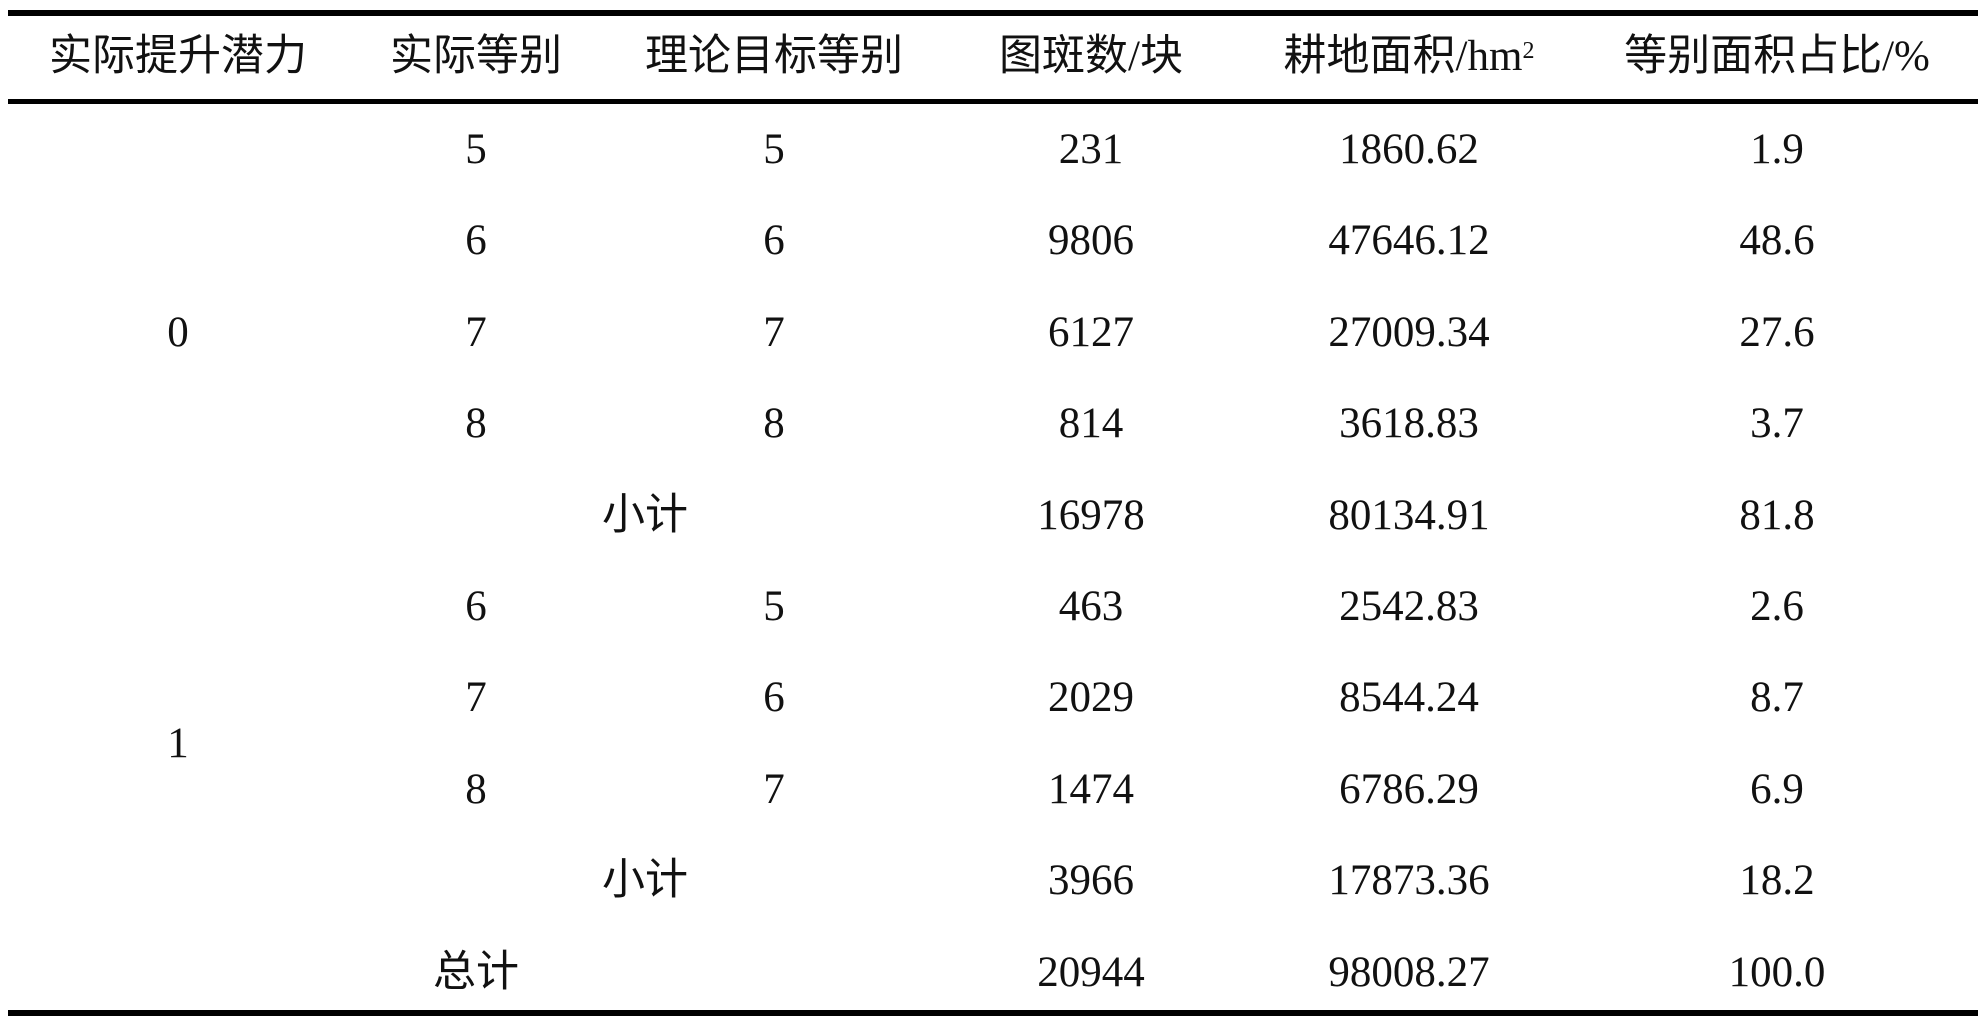 The image size is (1986, 1022). What do you see at coordinates (1777, 881) in the screenshot?
I see `subtotal-cell: 18.2` at bounding box center [1777, 881].